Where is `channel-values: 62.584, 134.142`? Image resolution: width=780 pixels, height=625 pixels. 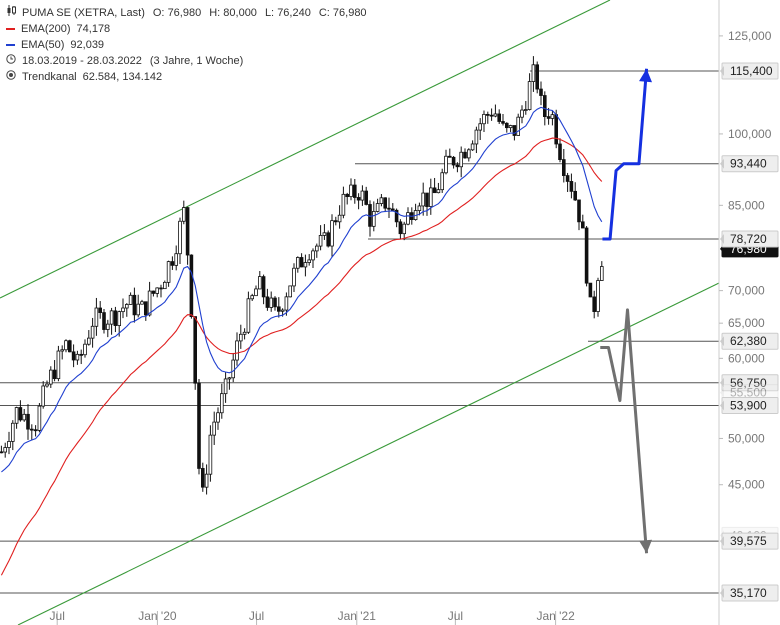
channel-values: 62.584, 134.142 is located at coordinates (122, 77).